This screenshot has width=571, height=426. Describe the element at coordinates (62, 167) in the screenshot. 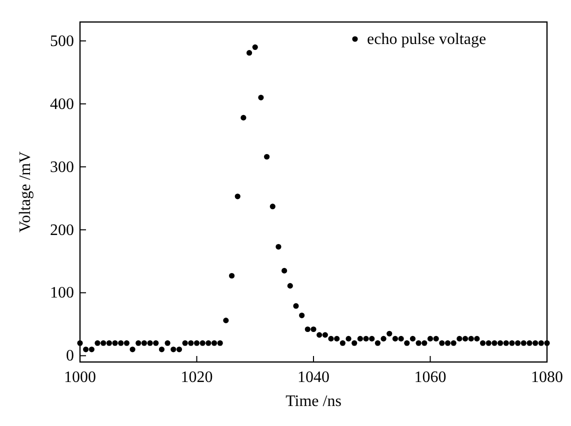

I see `y-tick-label: 300` at that location.